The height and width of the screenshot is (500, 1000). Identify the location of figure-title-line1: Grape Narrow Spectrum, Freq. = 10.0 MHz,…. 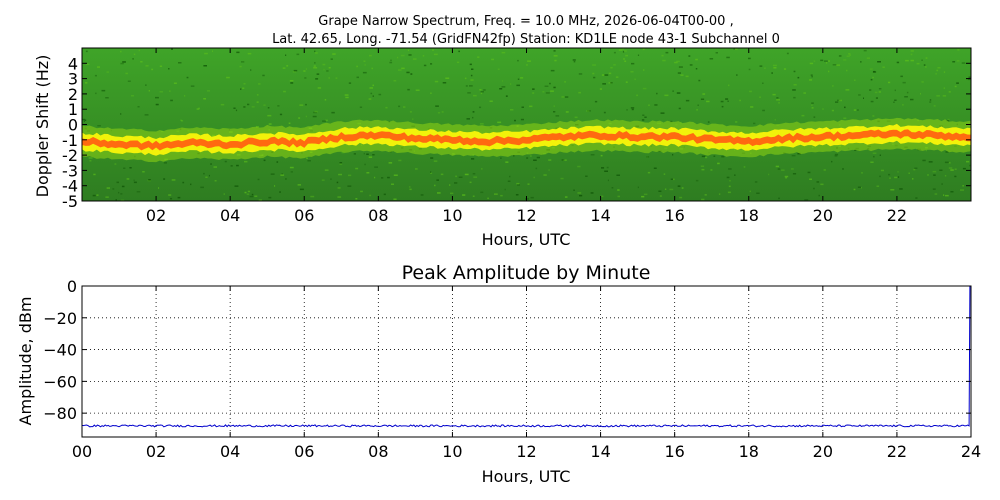
(525, 21).